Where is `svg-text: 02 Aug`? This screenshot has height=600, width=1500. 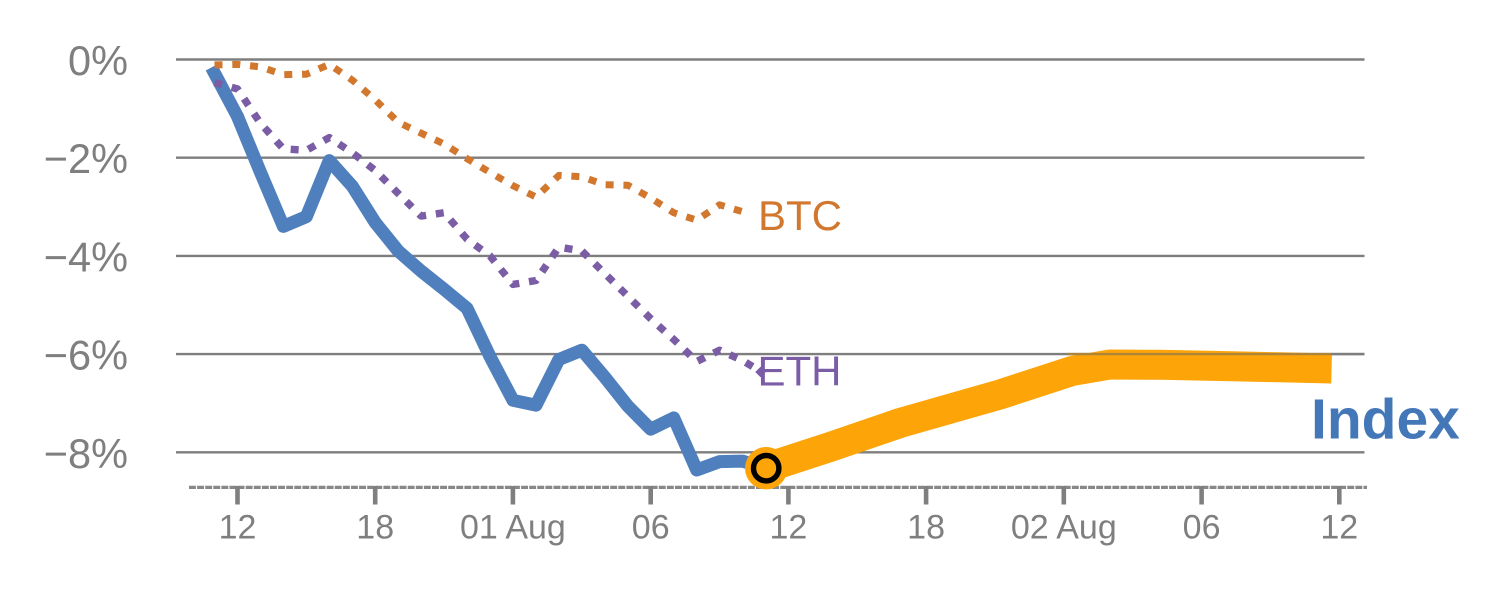 svg-text: 02 Aug is located at coordinates (1064, 528).